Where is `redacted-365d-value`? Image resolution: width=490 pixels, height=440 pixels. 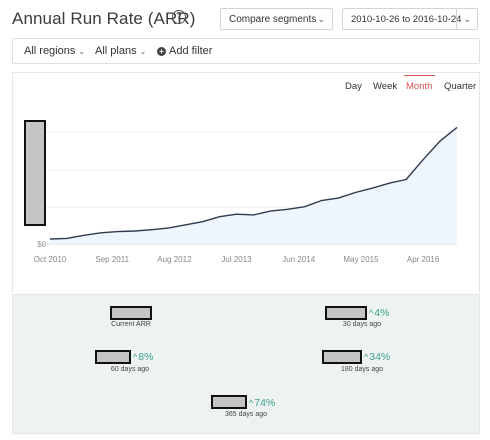 redacted-365d-value is located at coordinates (229, 402).